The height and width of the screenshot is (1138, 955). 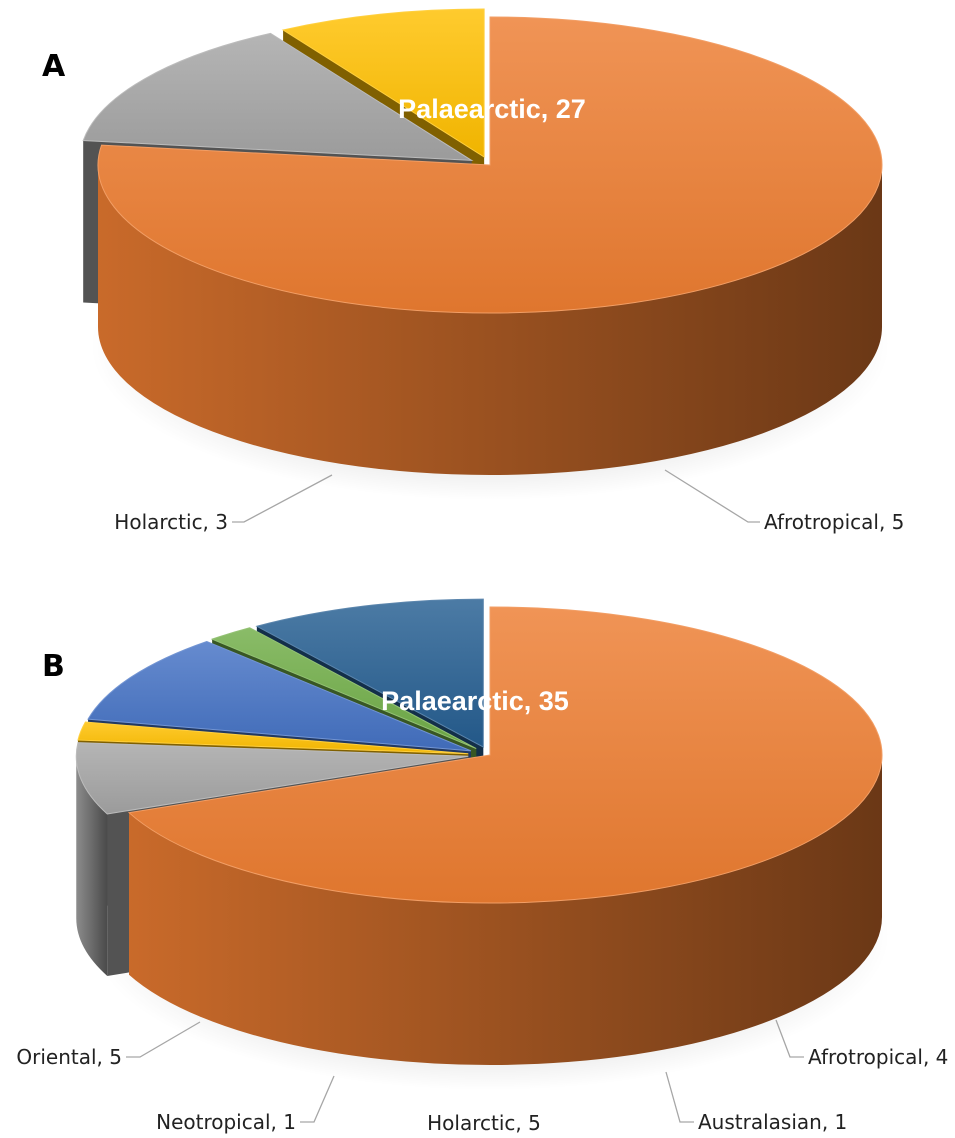 I want to click on pie-b-palaearctic-label: Palaearctic, 35, so click(x=475, y=701).